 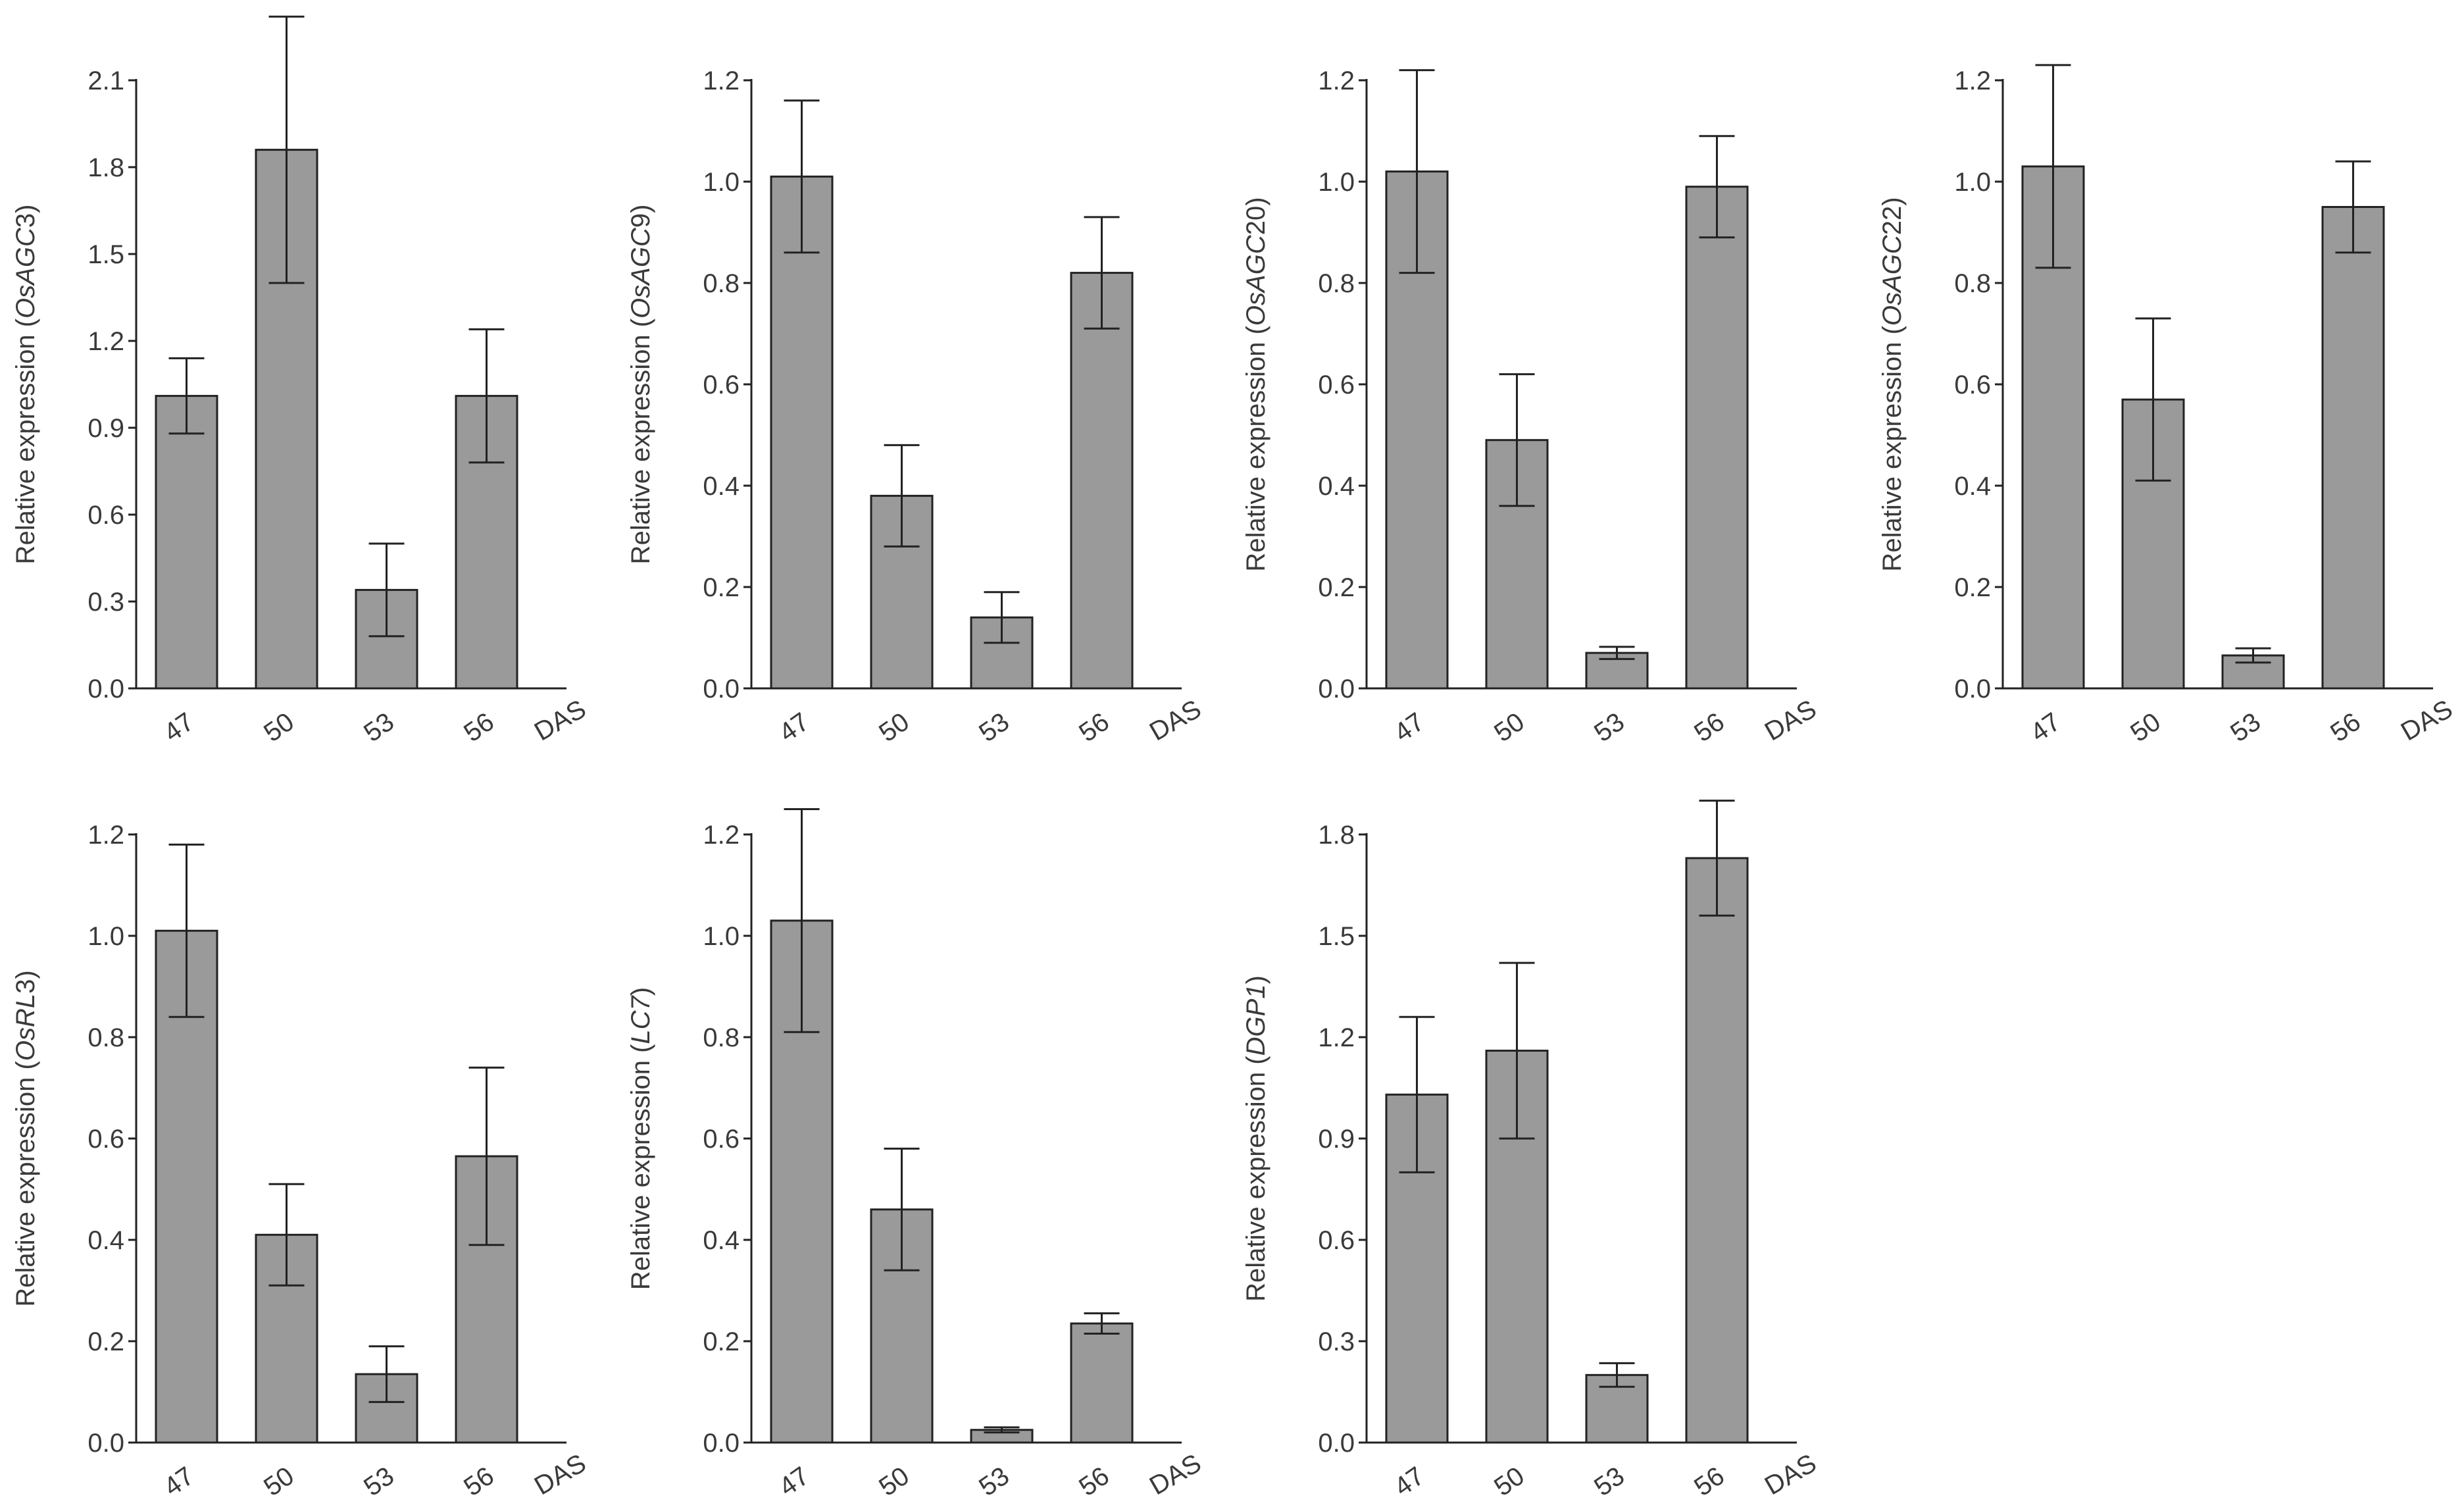 What do you see at coordinates (106, 428) in the screenshot?
I see `y-tick-label: 0.9` at bounding box center [106, 428].